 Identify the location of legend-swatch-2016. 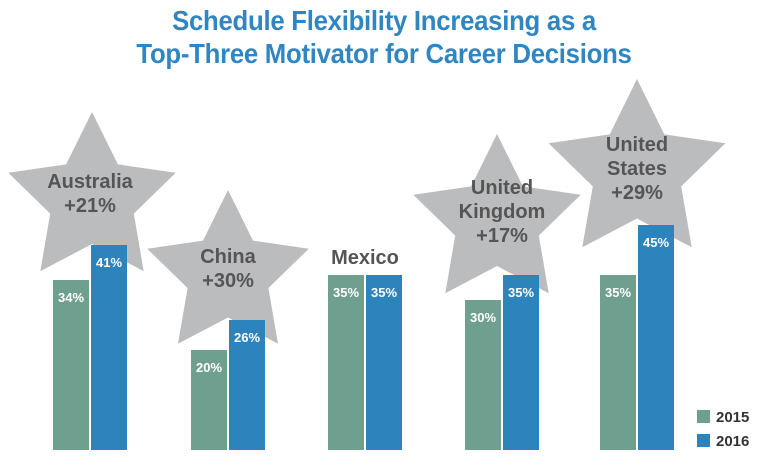
(703, 440).